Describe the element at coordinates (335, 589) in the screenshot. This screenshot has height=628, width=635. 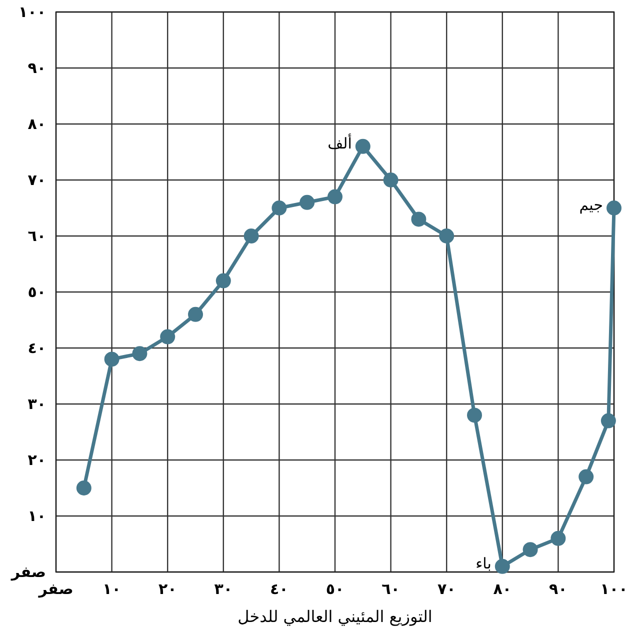
I see `x-tick-label: ٥٠` at that location.